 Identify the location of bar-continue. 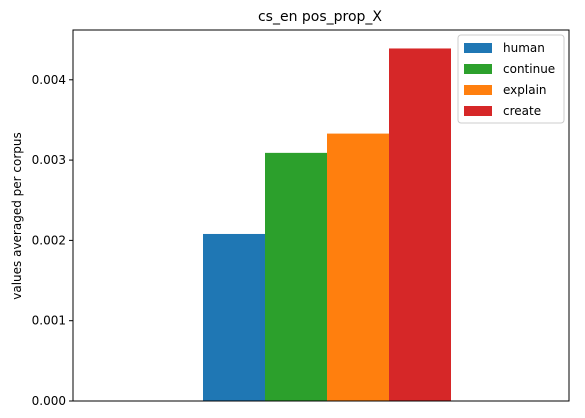
(296, 276).